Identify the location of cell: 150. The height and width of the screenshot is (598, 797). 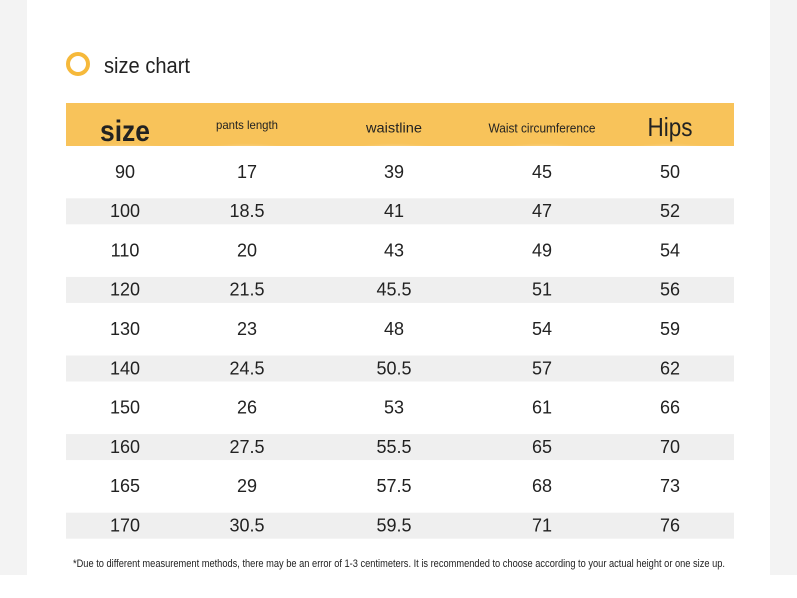
(125, 408).